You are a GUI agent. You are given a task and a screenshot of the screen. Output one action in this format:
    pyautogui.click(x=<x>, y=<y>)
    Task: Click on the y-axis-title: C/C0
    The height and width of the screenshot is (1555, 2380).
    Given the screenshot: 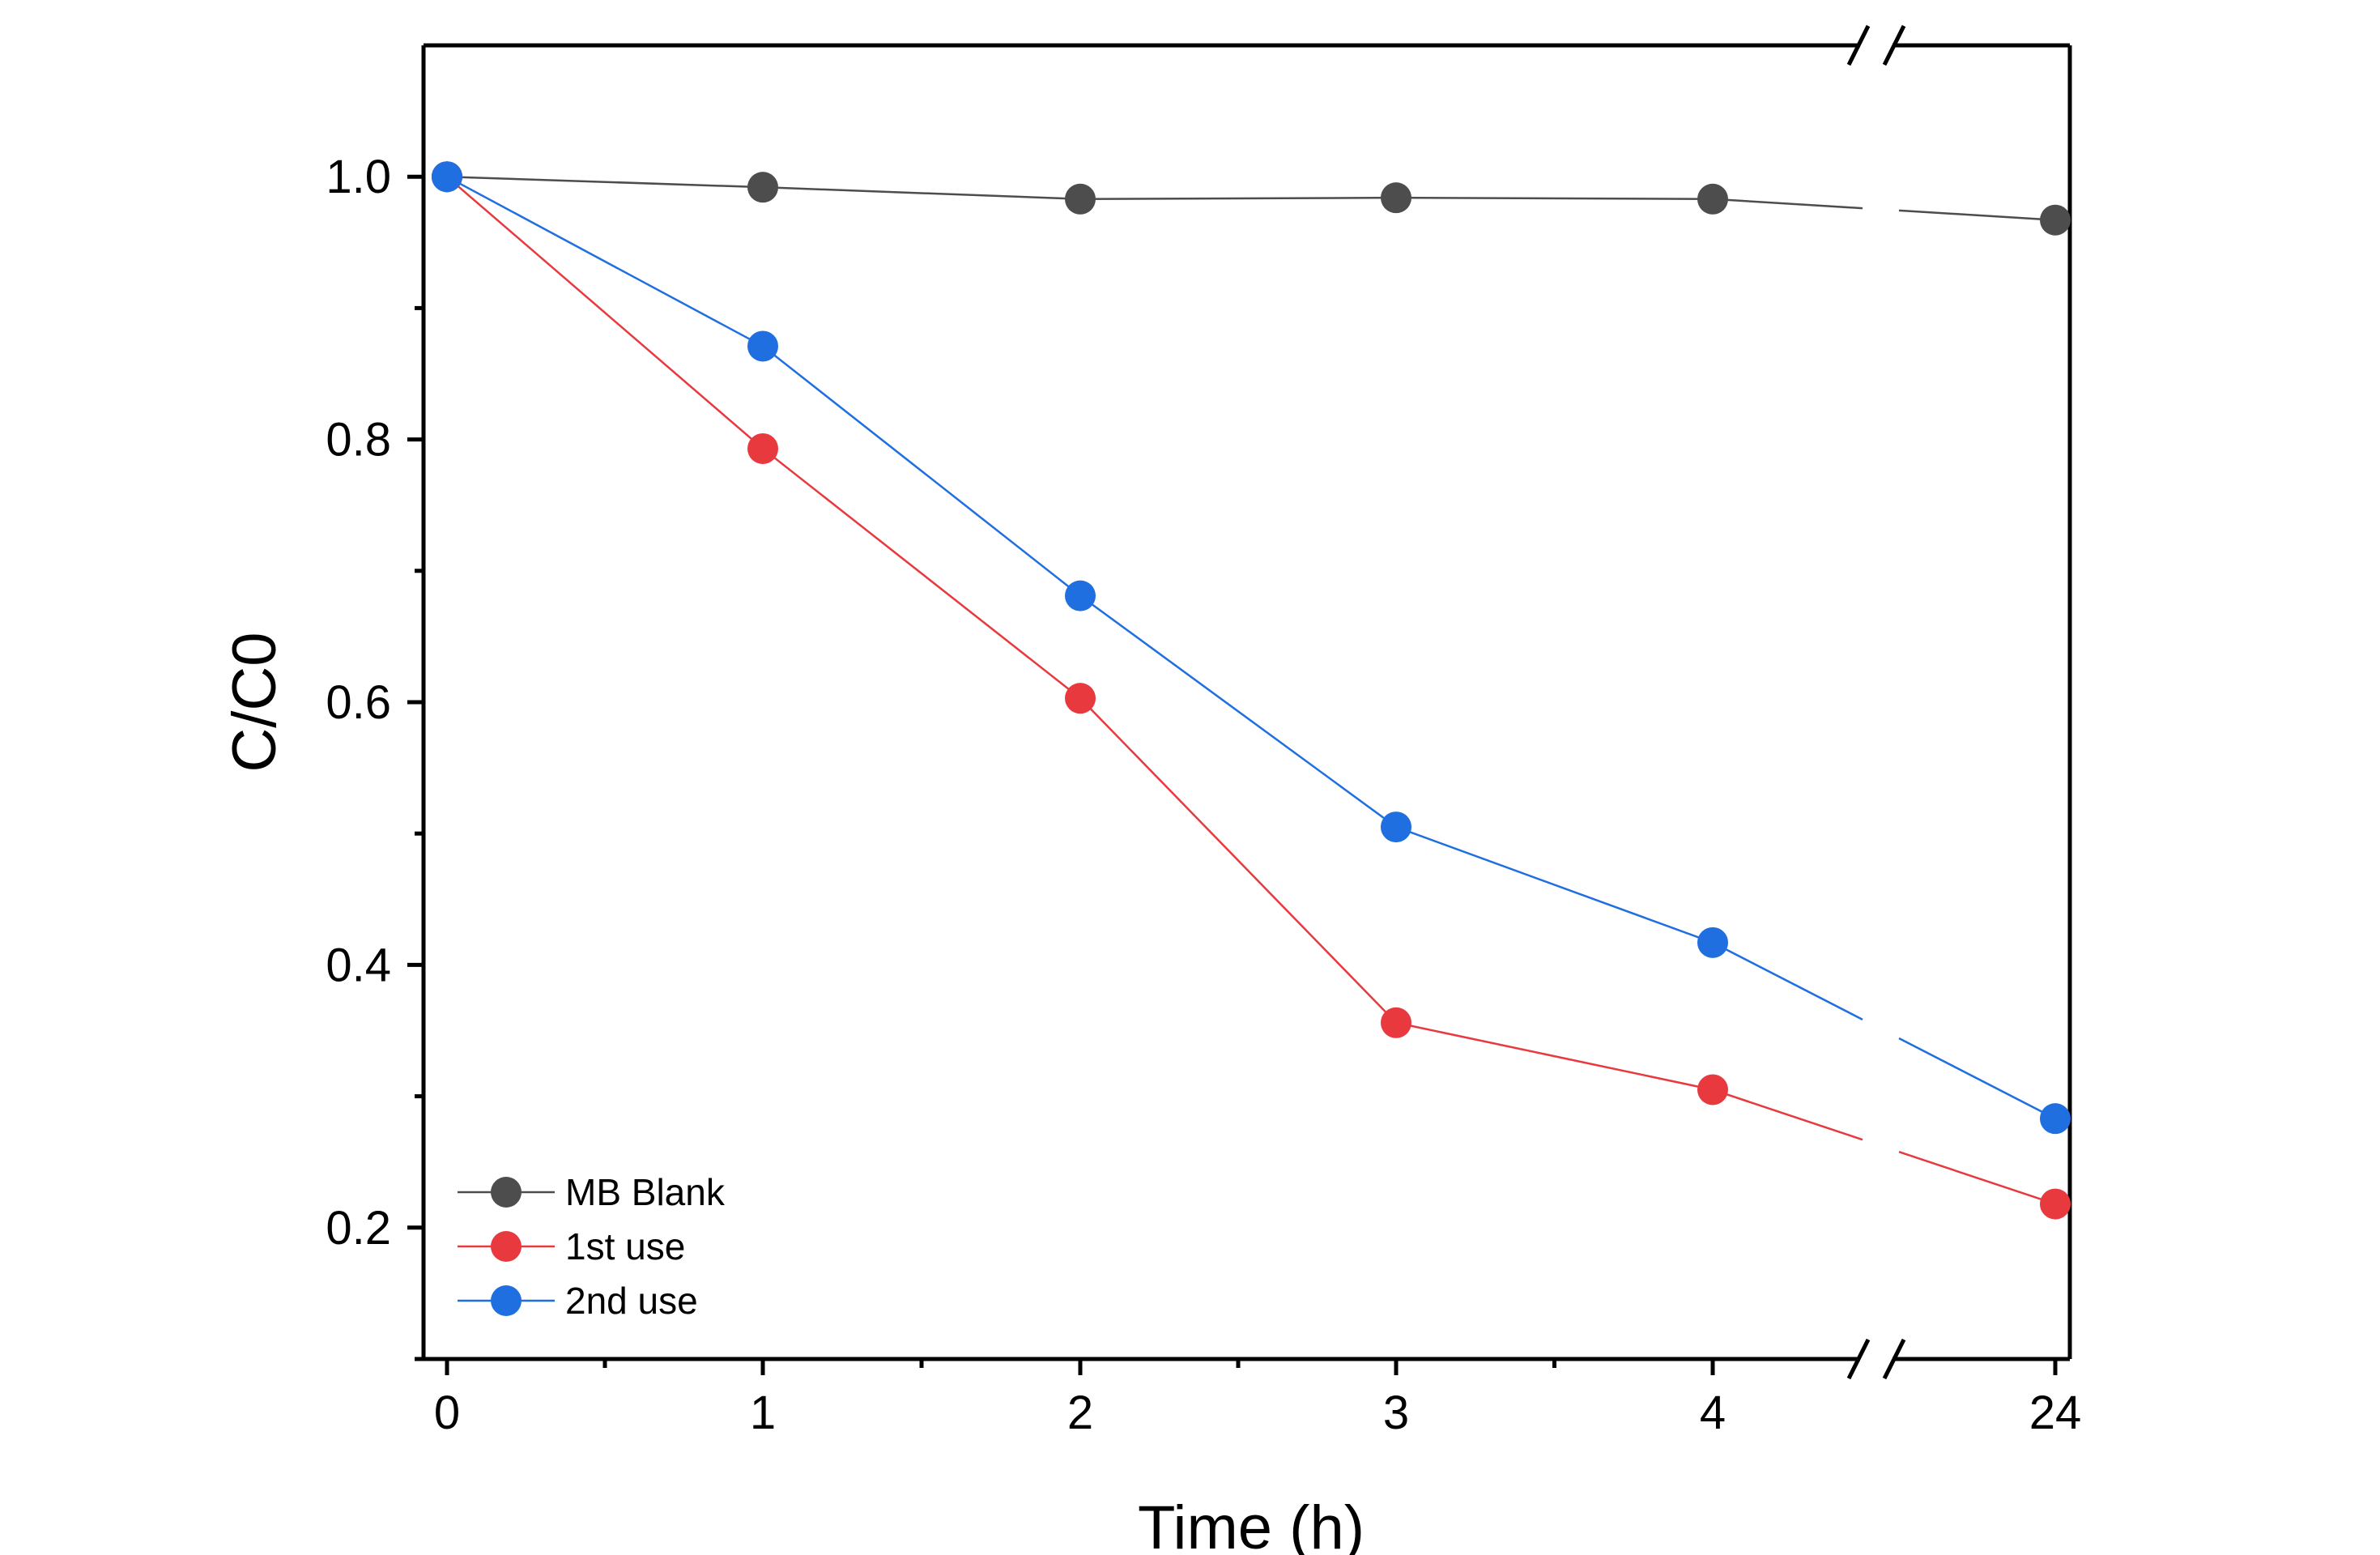 What is the action you would take?
    pyautogui.click(x=254, y=702)
    